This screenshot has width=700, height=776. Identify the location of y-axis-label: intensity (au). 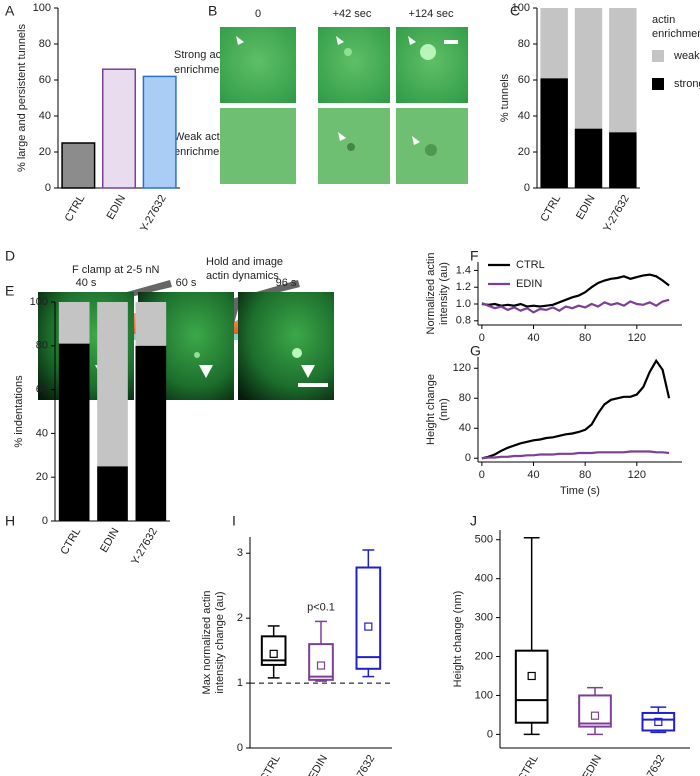
(444, 293).